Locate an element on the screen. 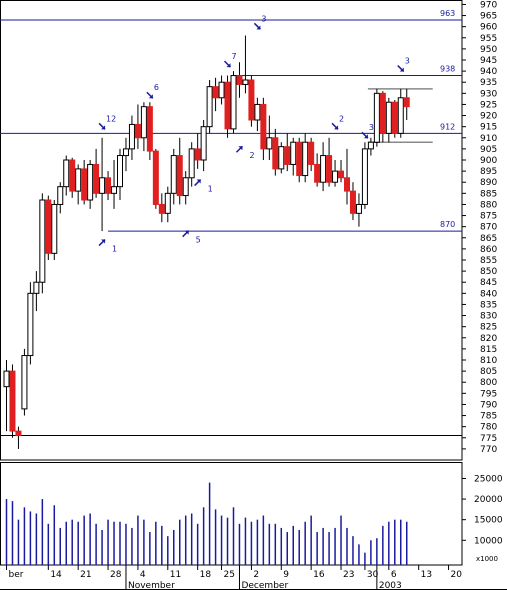 This screenshot has height=590, width=507. price-tick-label: 915 is located at coordinates (488, 128).